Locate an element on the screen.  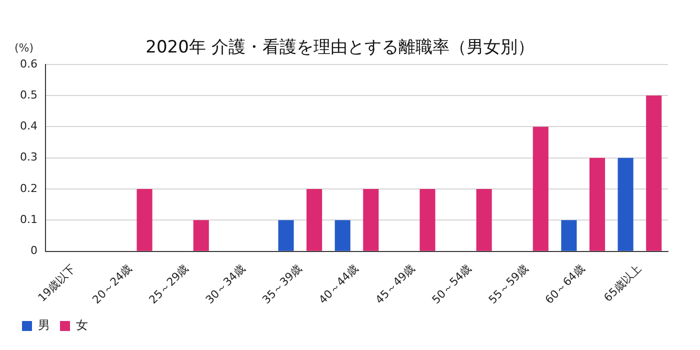
x-tick-label: 30～34歳 is located at coordinates (225, 284).